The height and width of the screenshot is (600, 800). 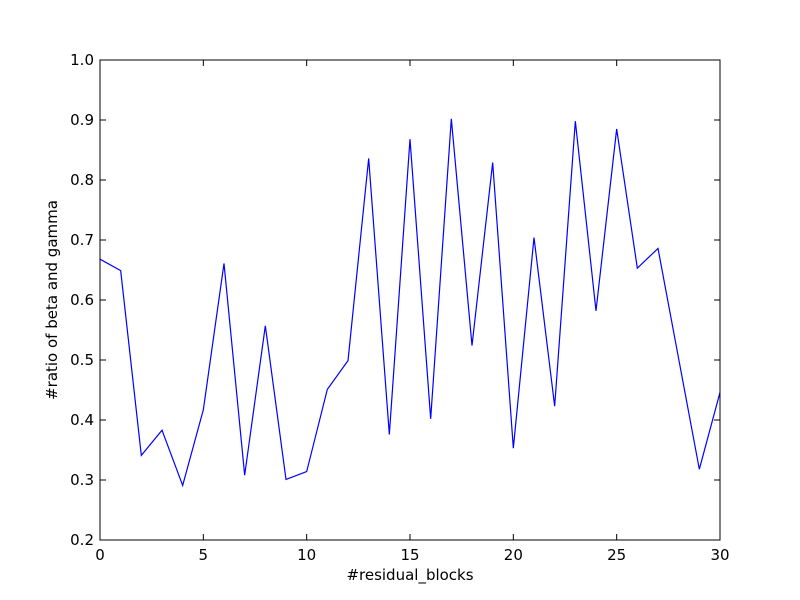 I want to click on x-tick-label: 0, so click(x=100, y=555).